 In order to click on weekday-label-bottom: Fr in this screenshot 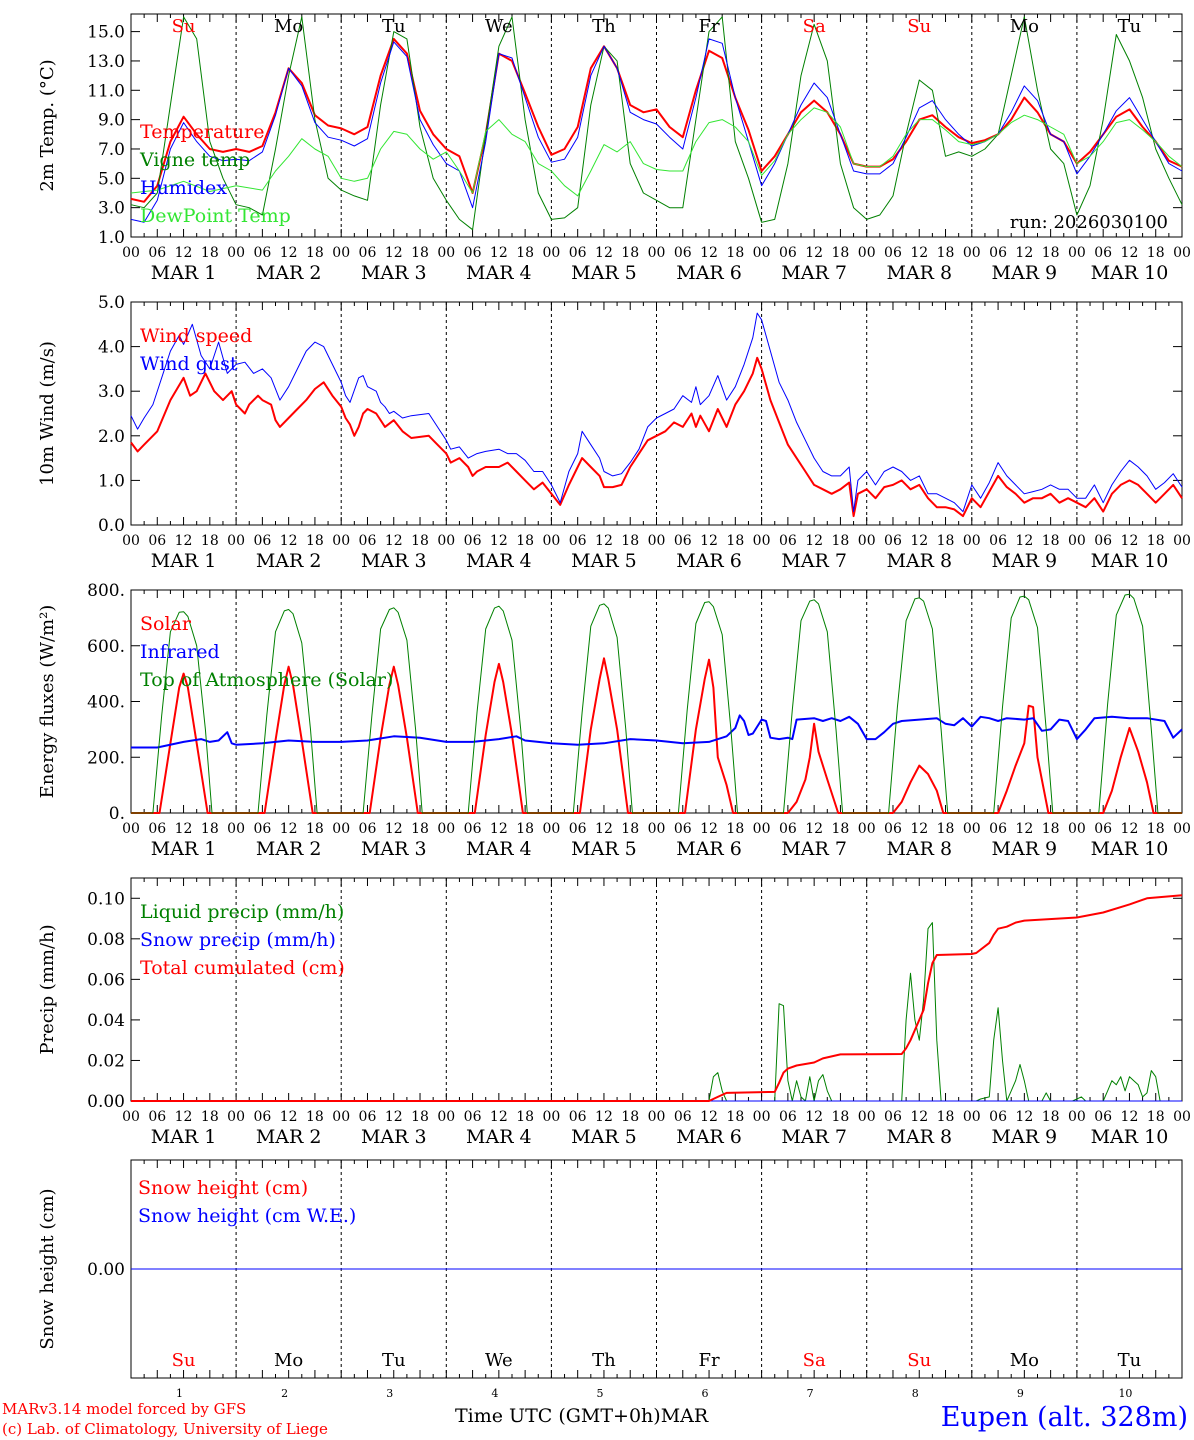, I will do `click(709, 1360)`.